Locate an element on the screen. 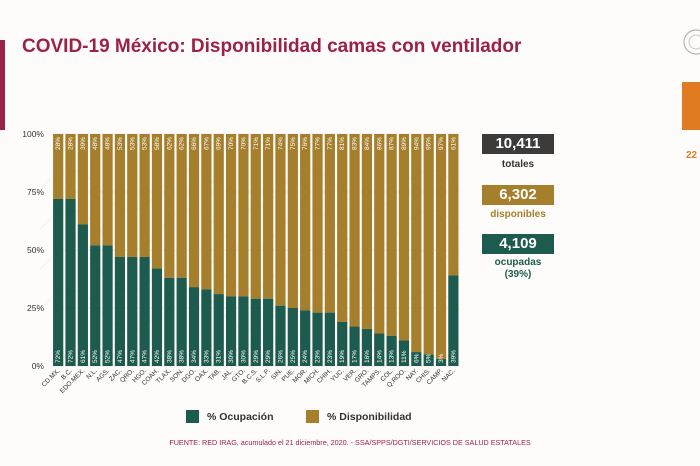 This screenshot has height=466, width=700. data-label-occupancy: 42% is located at coordinates (157, 356).